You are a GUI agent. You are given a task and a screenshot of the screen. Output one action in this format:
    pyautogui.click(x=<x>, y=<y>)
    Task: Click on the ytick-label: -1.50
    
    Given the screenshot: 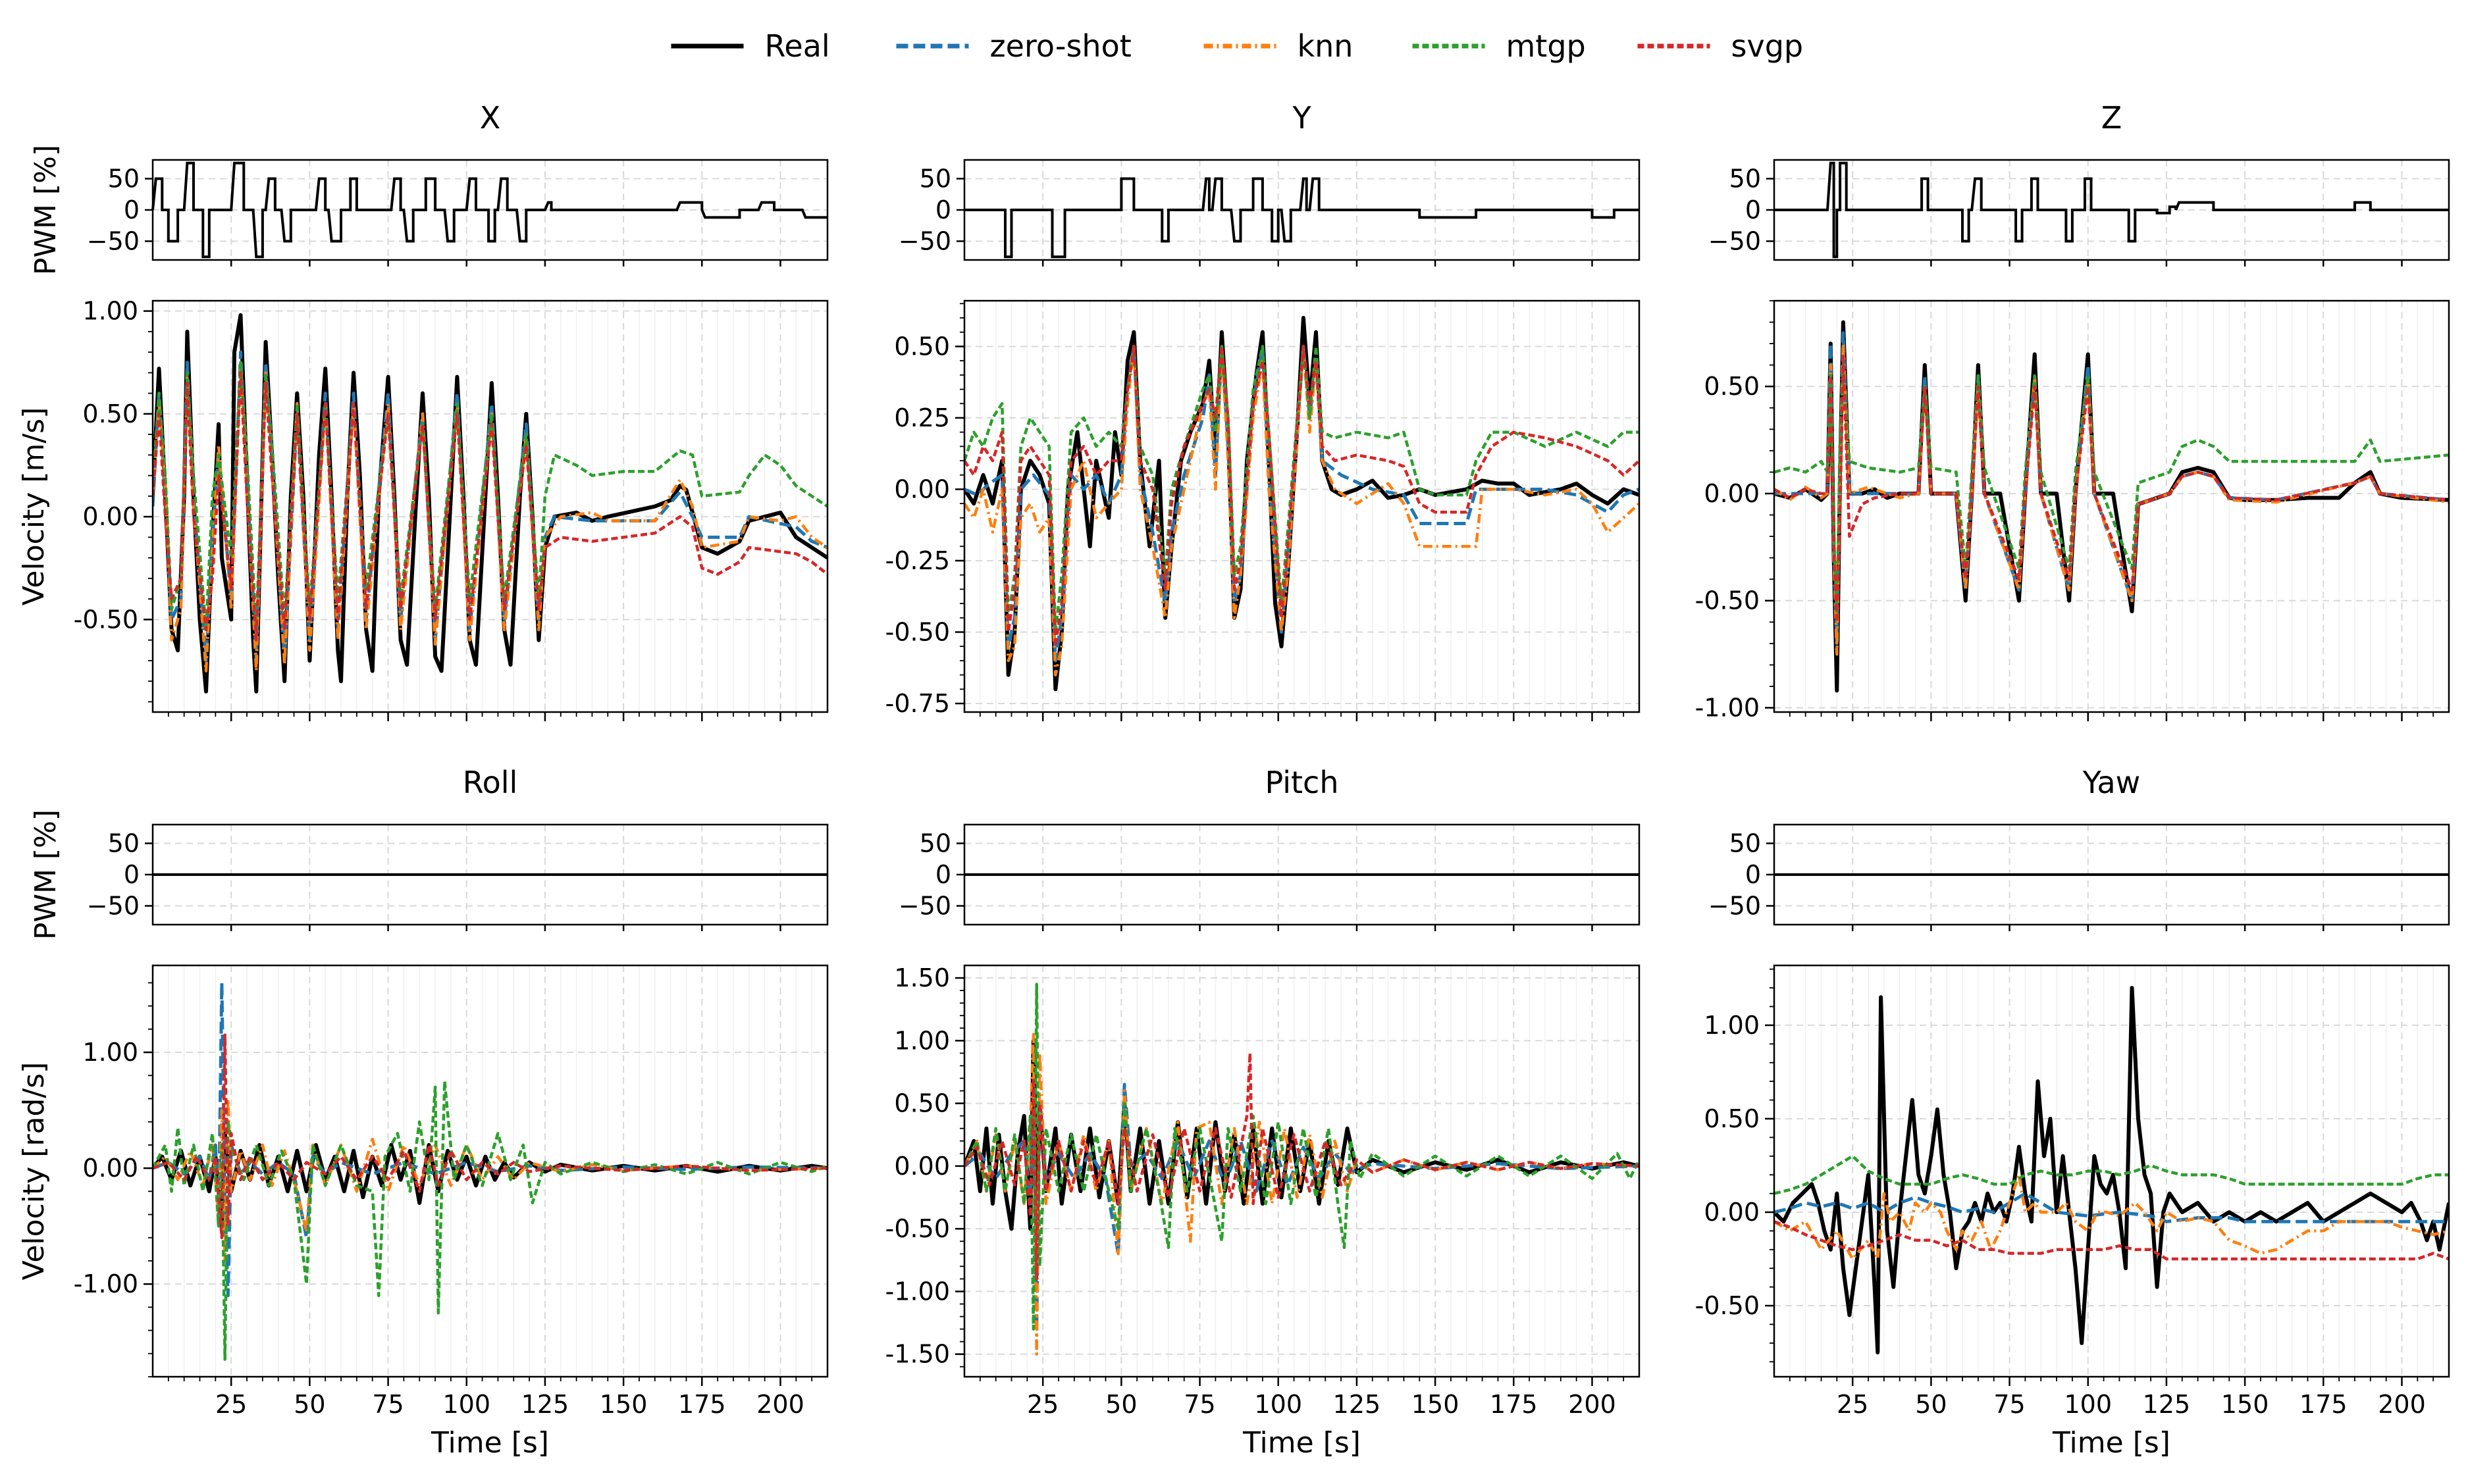 What is the action you would take?
    pyautogui.click(x=917, y=1354)
    